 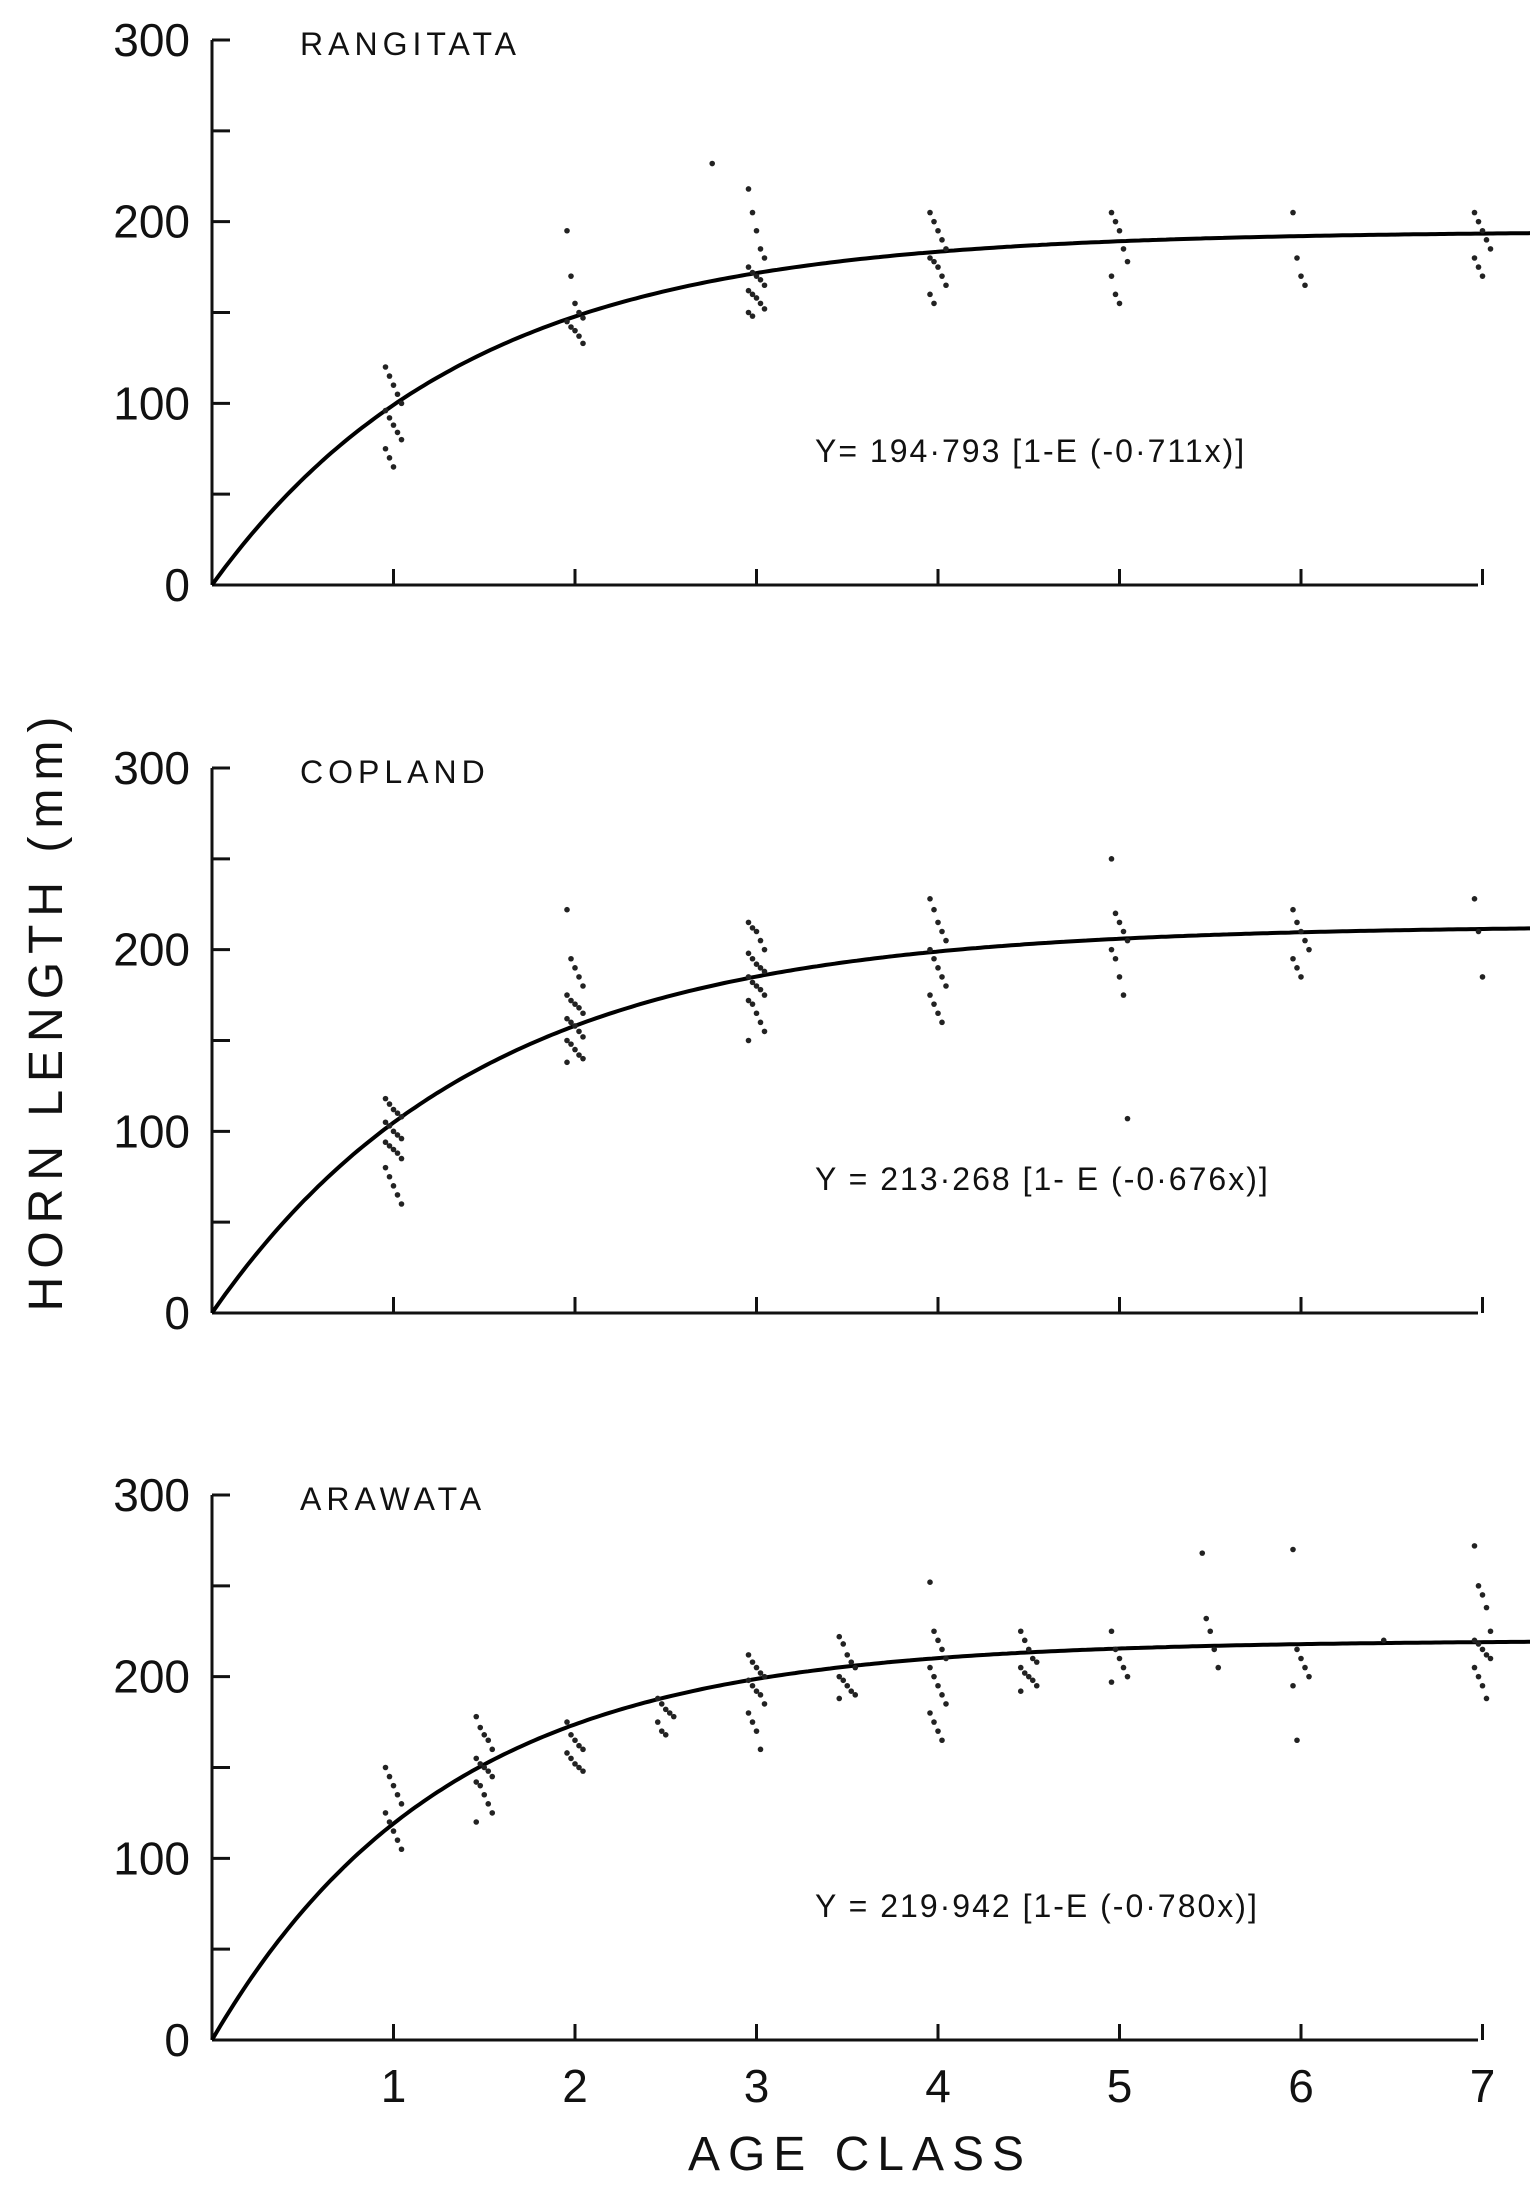 What do you see at coordinates (151, 403) in the screenshot?
I see `y-tick-label: 100` at bounding box center [151, 403].